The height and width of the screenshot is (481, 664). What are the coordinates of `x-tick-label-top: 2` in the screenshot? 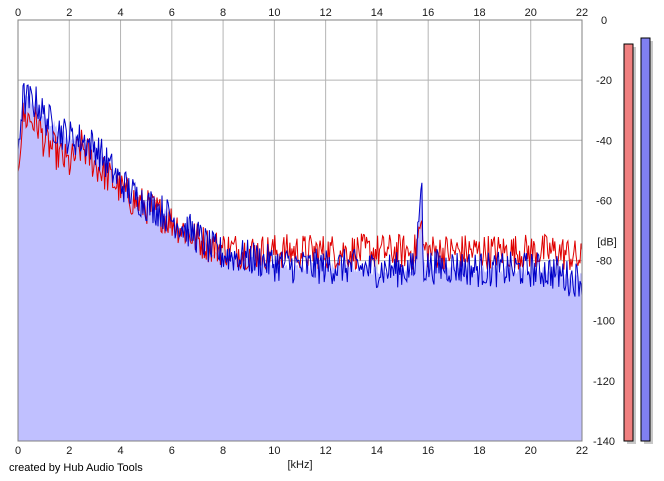 It's located at (69, 13).